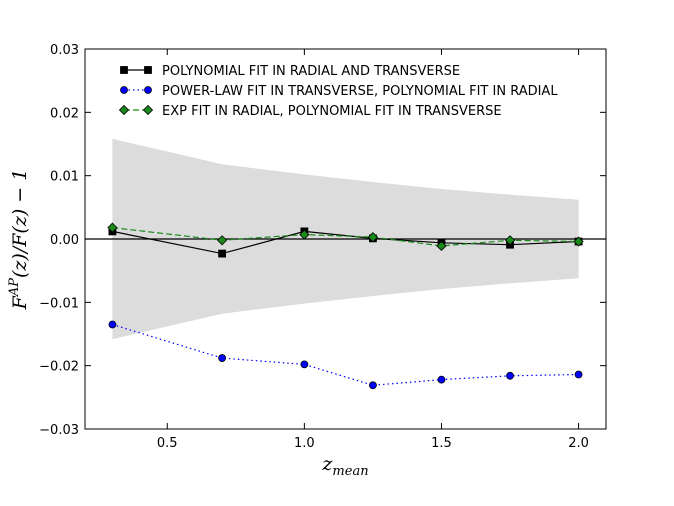 The image size is (674, 506). What do you see at coordinates (59, 367) in the screenshot?
I see `y-tick-label: −0.02` at bounding box center [59, 367].